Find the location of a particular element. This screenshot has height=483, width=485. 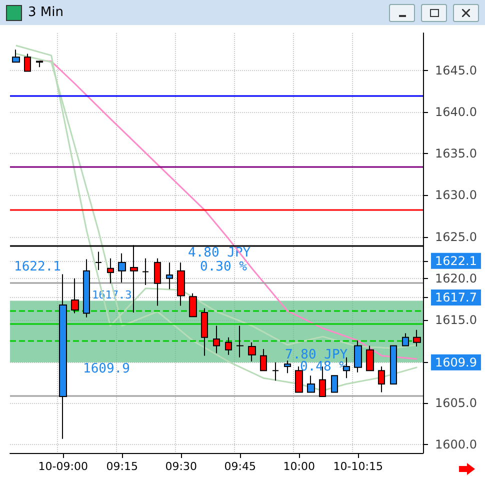

x-tick-label: 09:45 is located at coordinates (240, 466).